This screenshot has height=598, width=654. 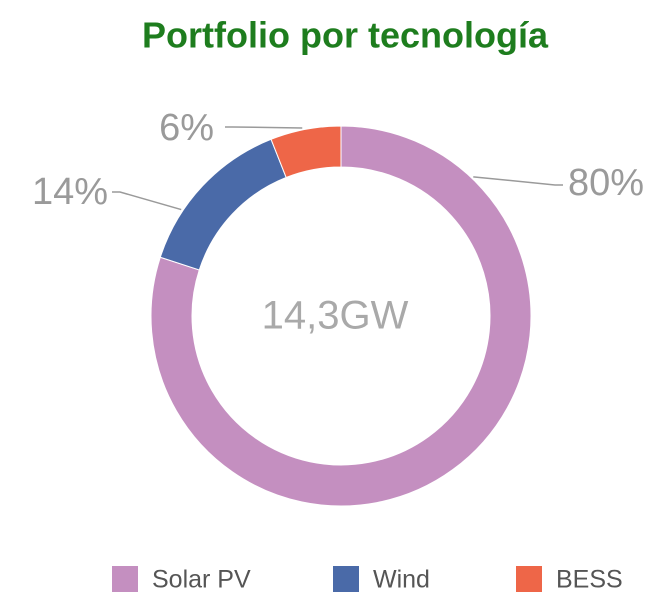 I want to click on legend-label: Solar PV, so click(x=201, y=580).